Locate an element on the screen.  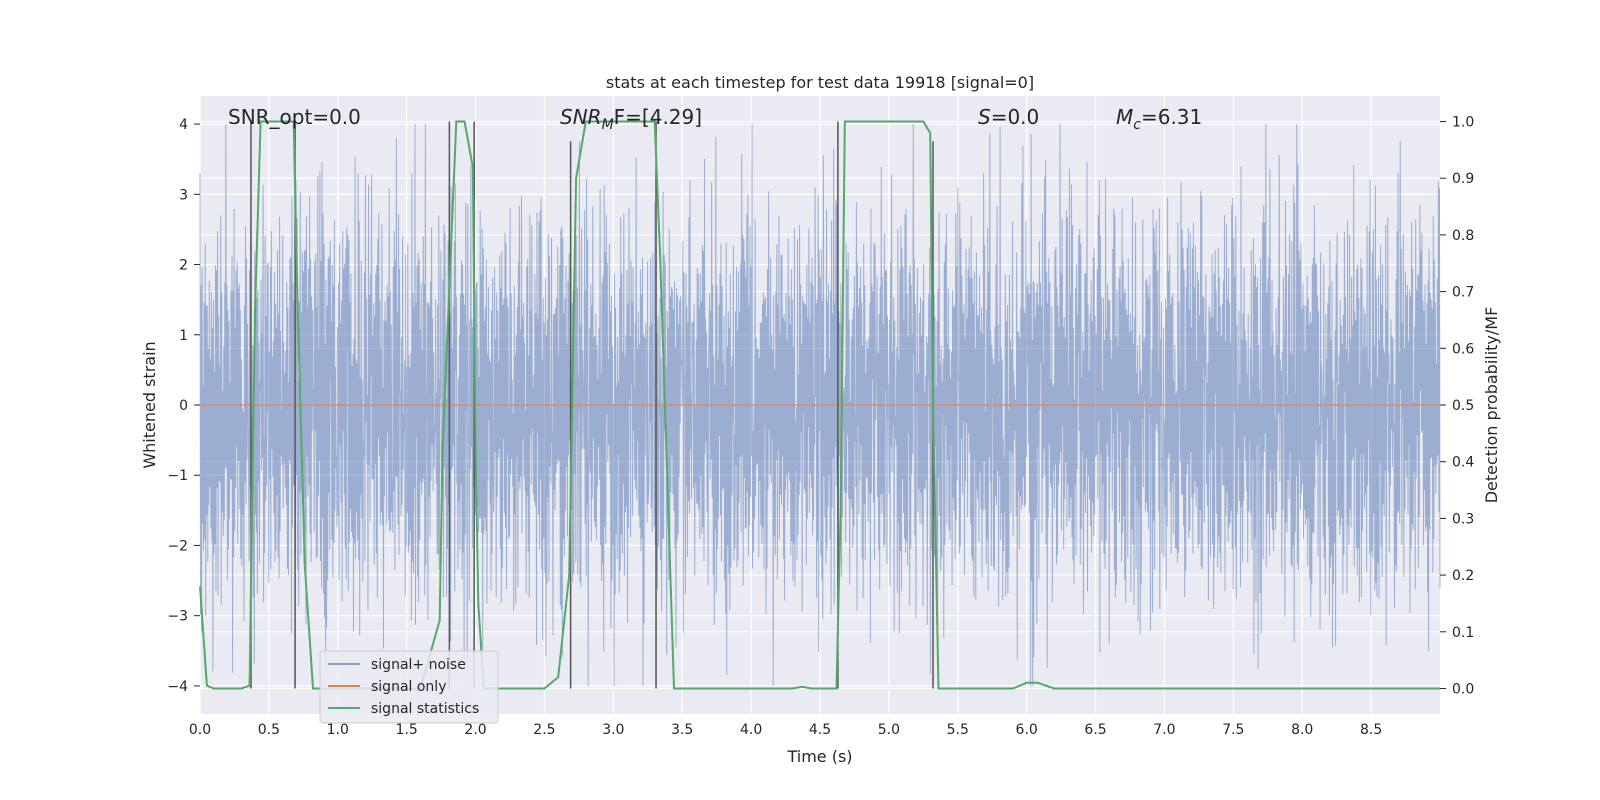
y-tick-label: 0 is located at coordinates (183, 406).